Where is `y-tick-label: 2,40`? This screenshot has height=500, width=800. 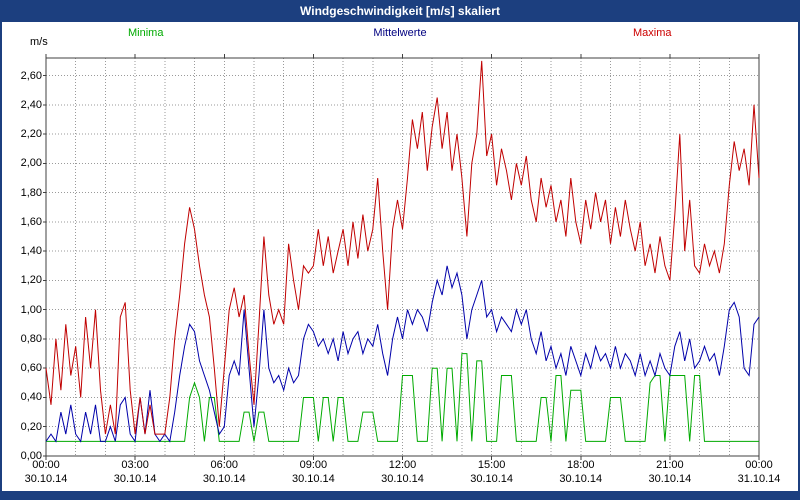
y-tick-label: 2,40 is located at coordinates (31, 104).